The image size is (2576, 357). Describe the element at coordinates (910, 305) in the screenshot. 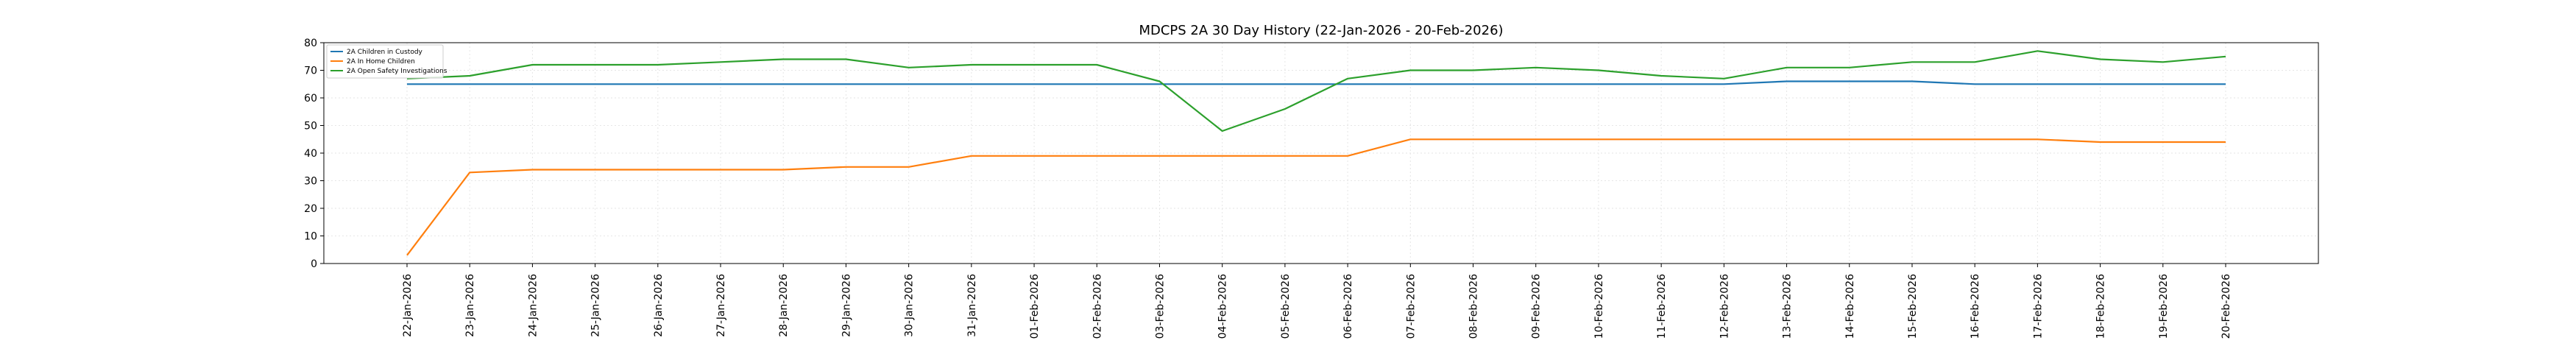

I see `x-tick-label: 30-Jan-2026` at that location.